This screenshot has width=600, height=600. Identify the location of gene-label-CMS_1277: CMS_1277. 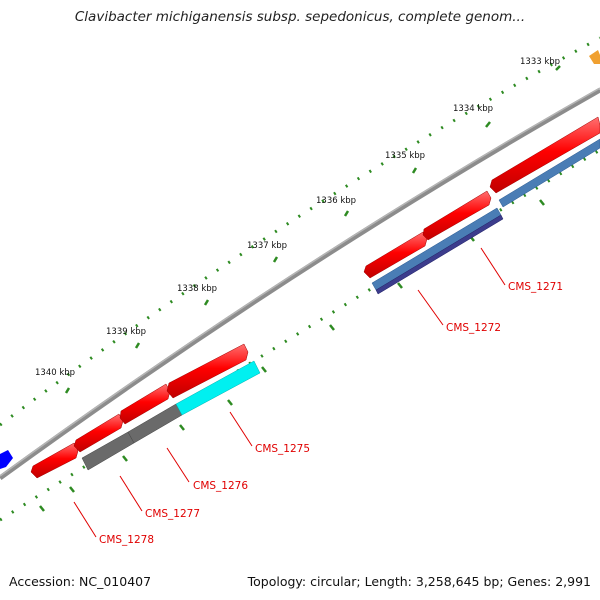
(172, 514).